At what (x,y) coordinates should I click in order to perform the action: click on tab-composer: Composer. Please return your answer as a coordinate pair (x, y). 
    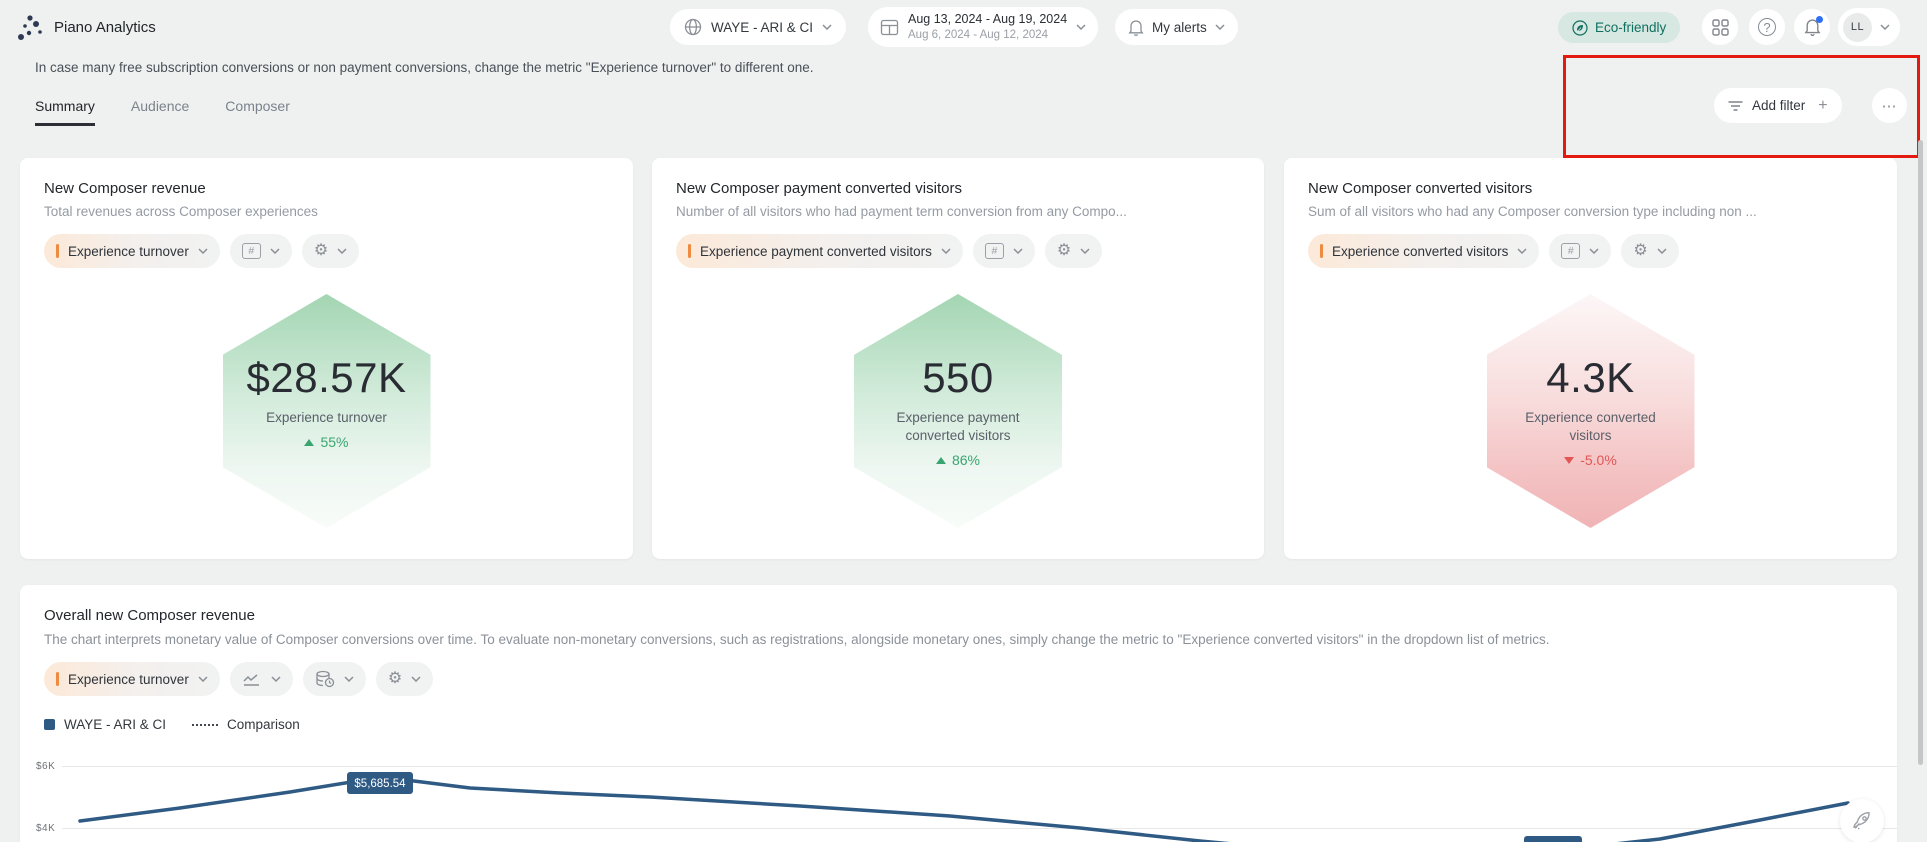
    Looking at the image, I should click on (257, 106).